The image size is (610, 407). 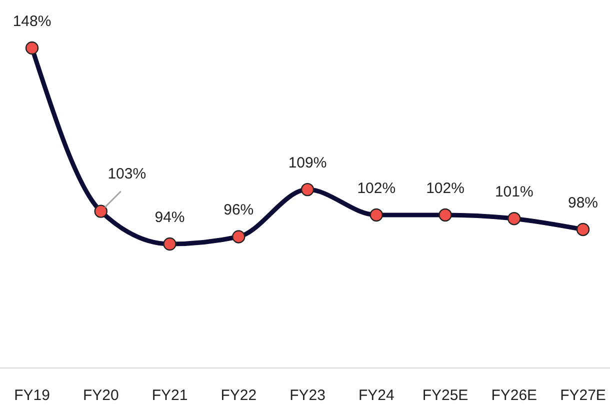 I want to click on data-label: 101%, so click(x=514, y=192).